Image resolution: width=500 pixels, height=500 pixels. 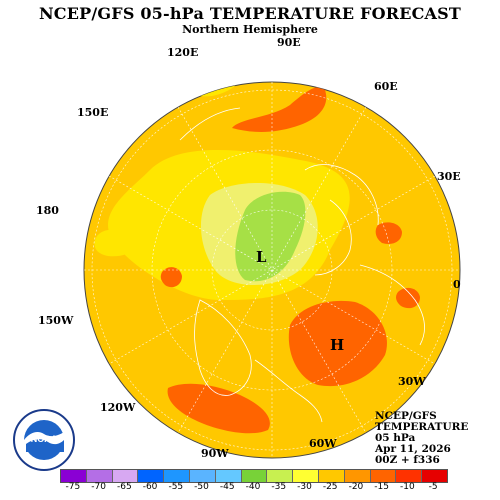 What do you see at coordinates (47, 210) in the screenshot?
I see `lon-label-180: 180` at bounding box center [47, 210].